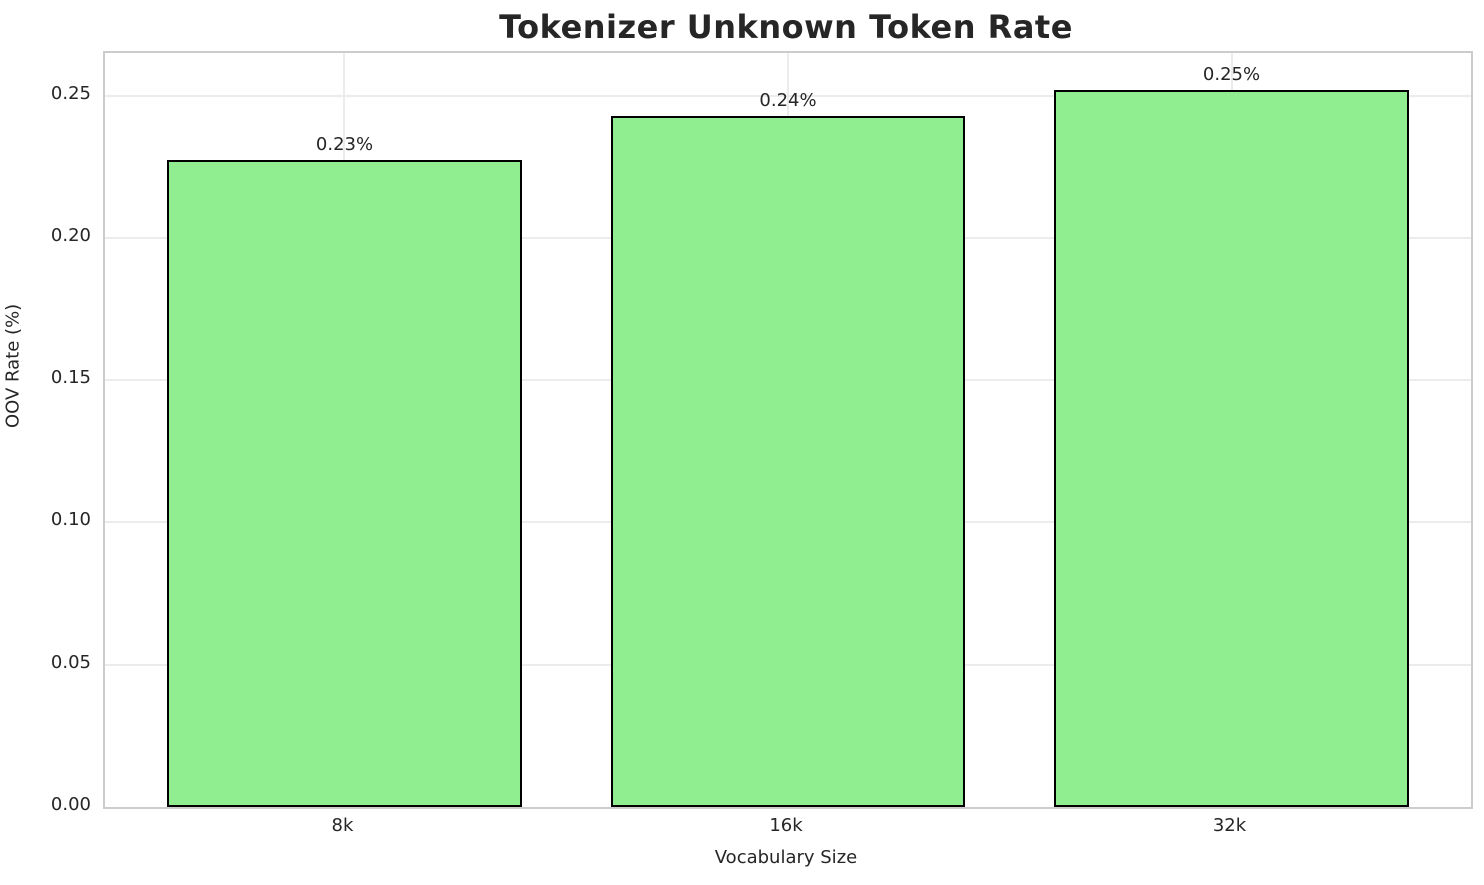 The height and width of the screenshot is (885, 1484). Describe the element at coordinates (70, 93) in the screenshot. I see `y-tick-label: 0.25` at that location.